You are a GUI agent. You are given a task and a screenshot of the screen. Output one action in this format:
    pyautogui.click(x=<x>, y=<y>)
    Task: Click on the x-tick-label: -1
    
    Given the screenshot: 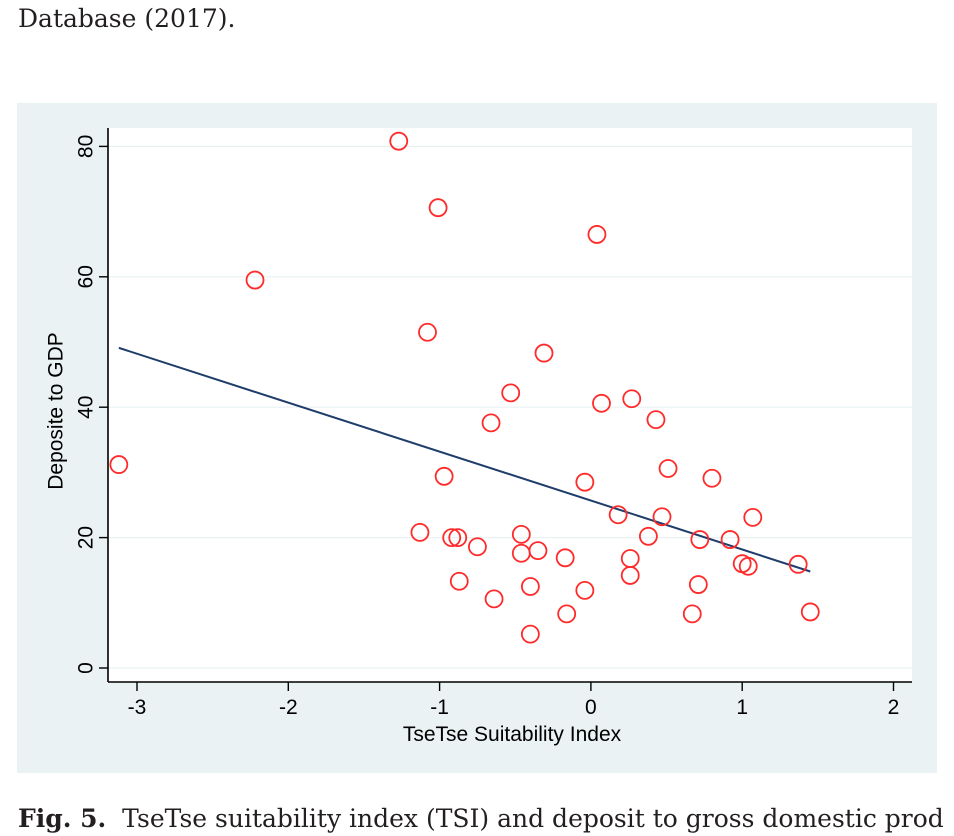 What is the action you would take?
    pyautogui.click(x=439, y=707)
    